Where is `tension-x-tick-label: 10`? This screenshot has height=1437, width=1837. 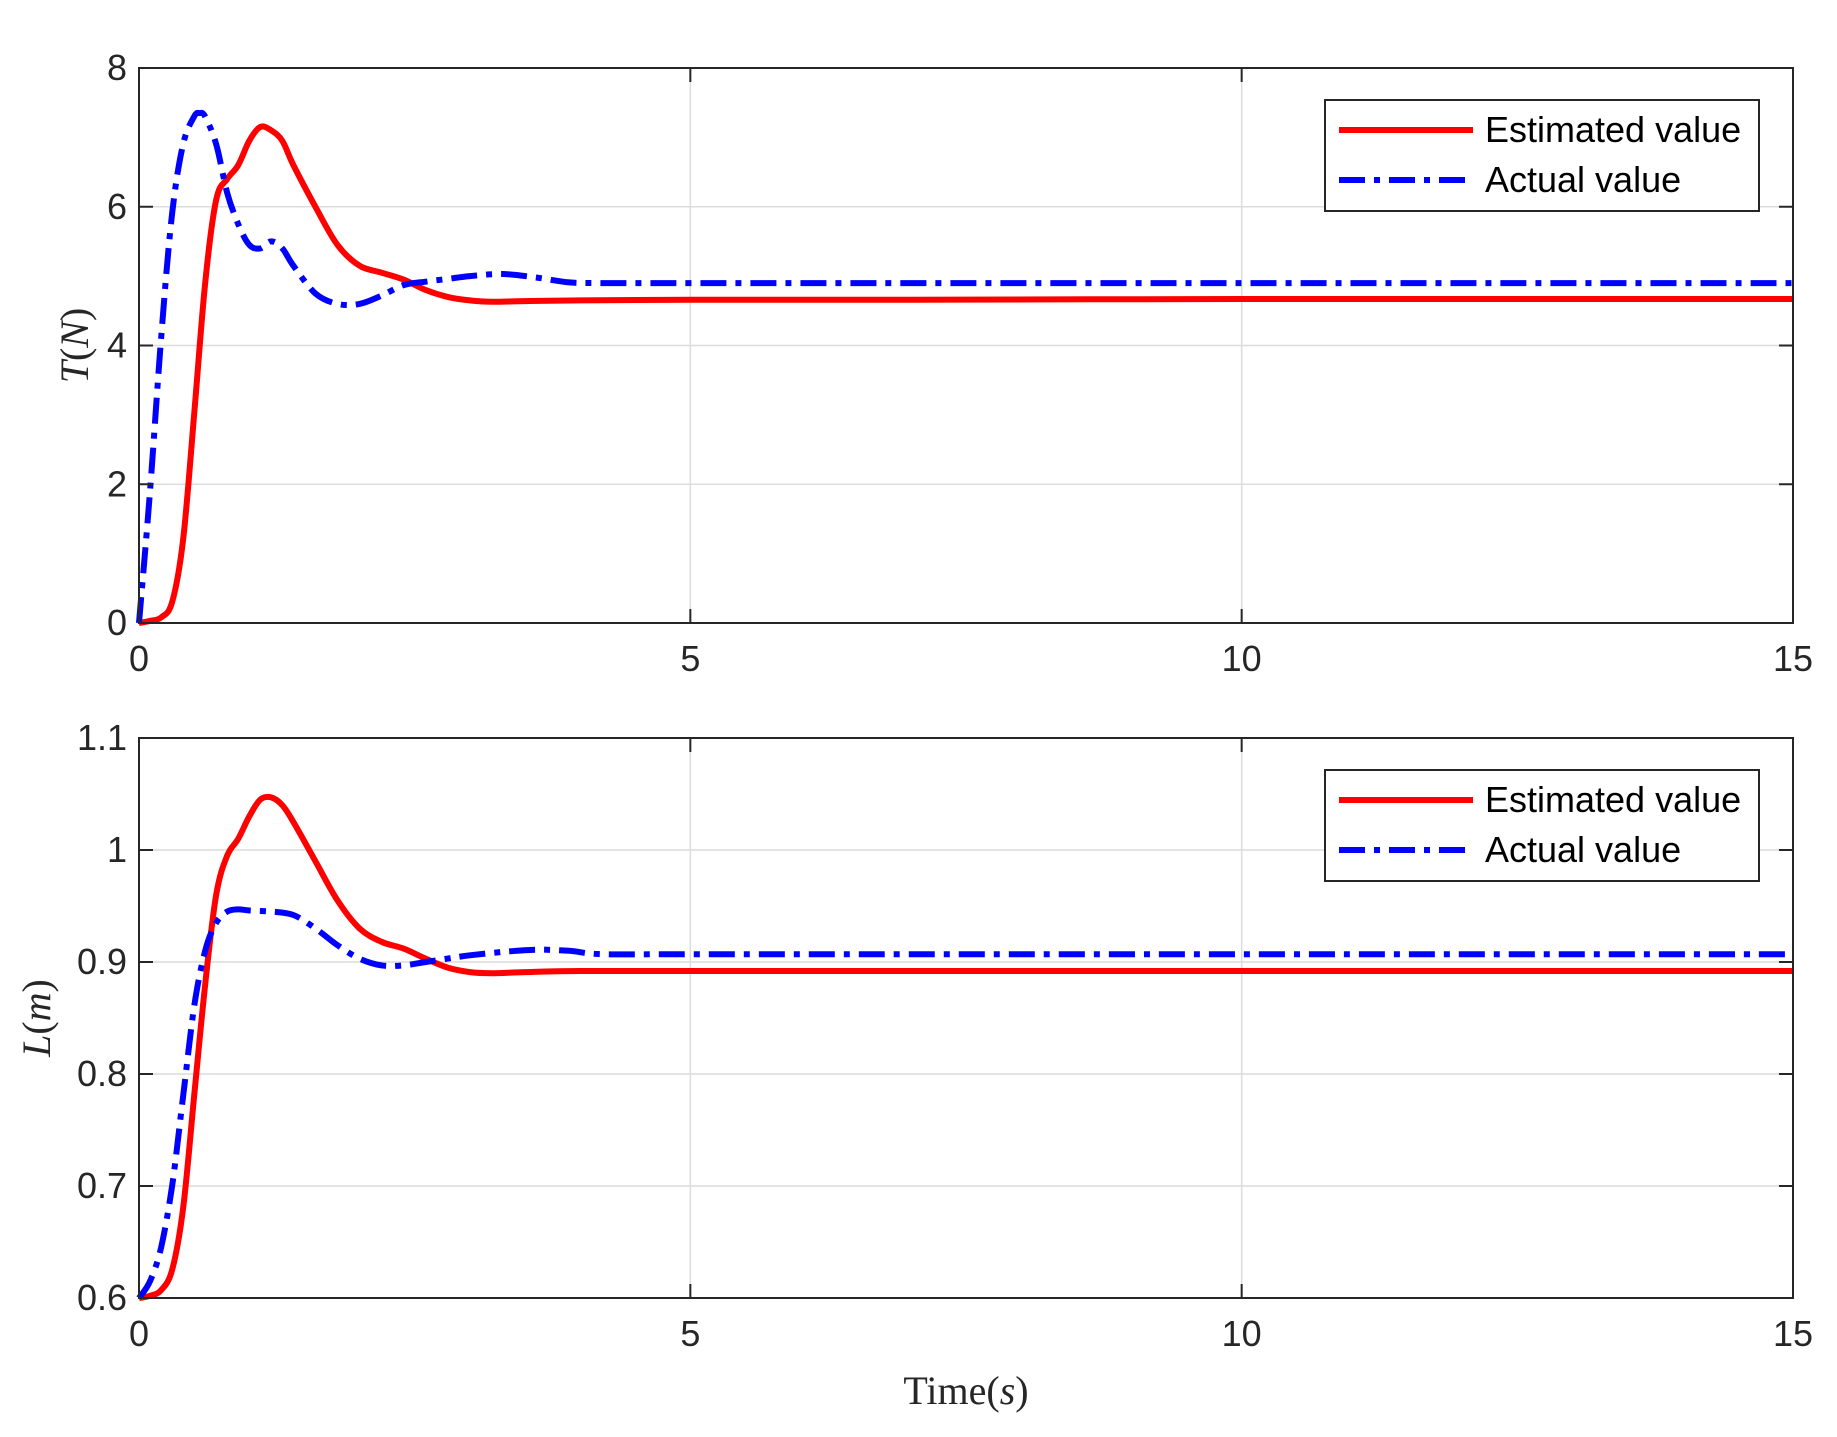
tension-x-tick-label: 10 is located at coordinates (1242, 658).